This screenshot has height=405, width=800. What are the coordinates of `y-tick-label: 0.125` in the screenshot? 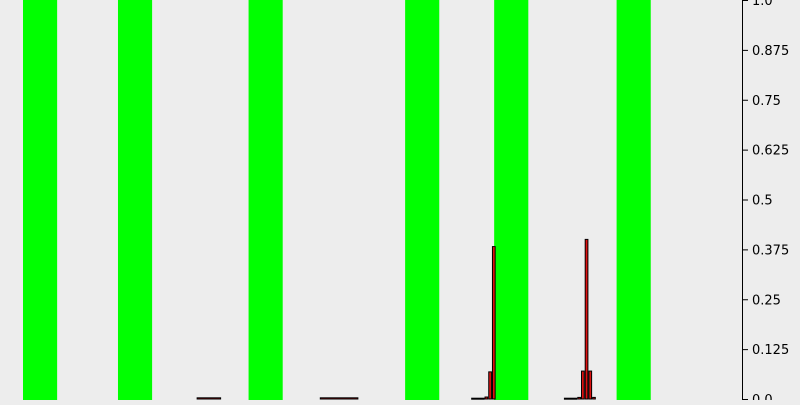 It's located at (770, 350).